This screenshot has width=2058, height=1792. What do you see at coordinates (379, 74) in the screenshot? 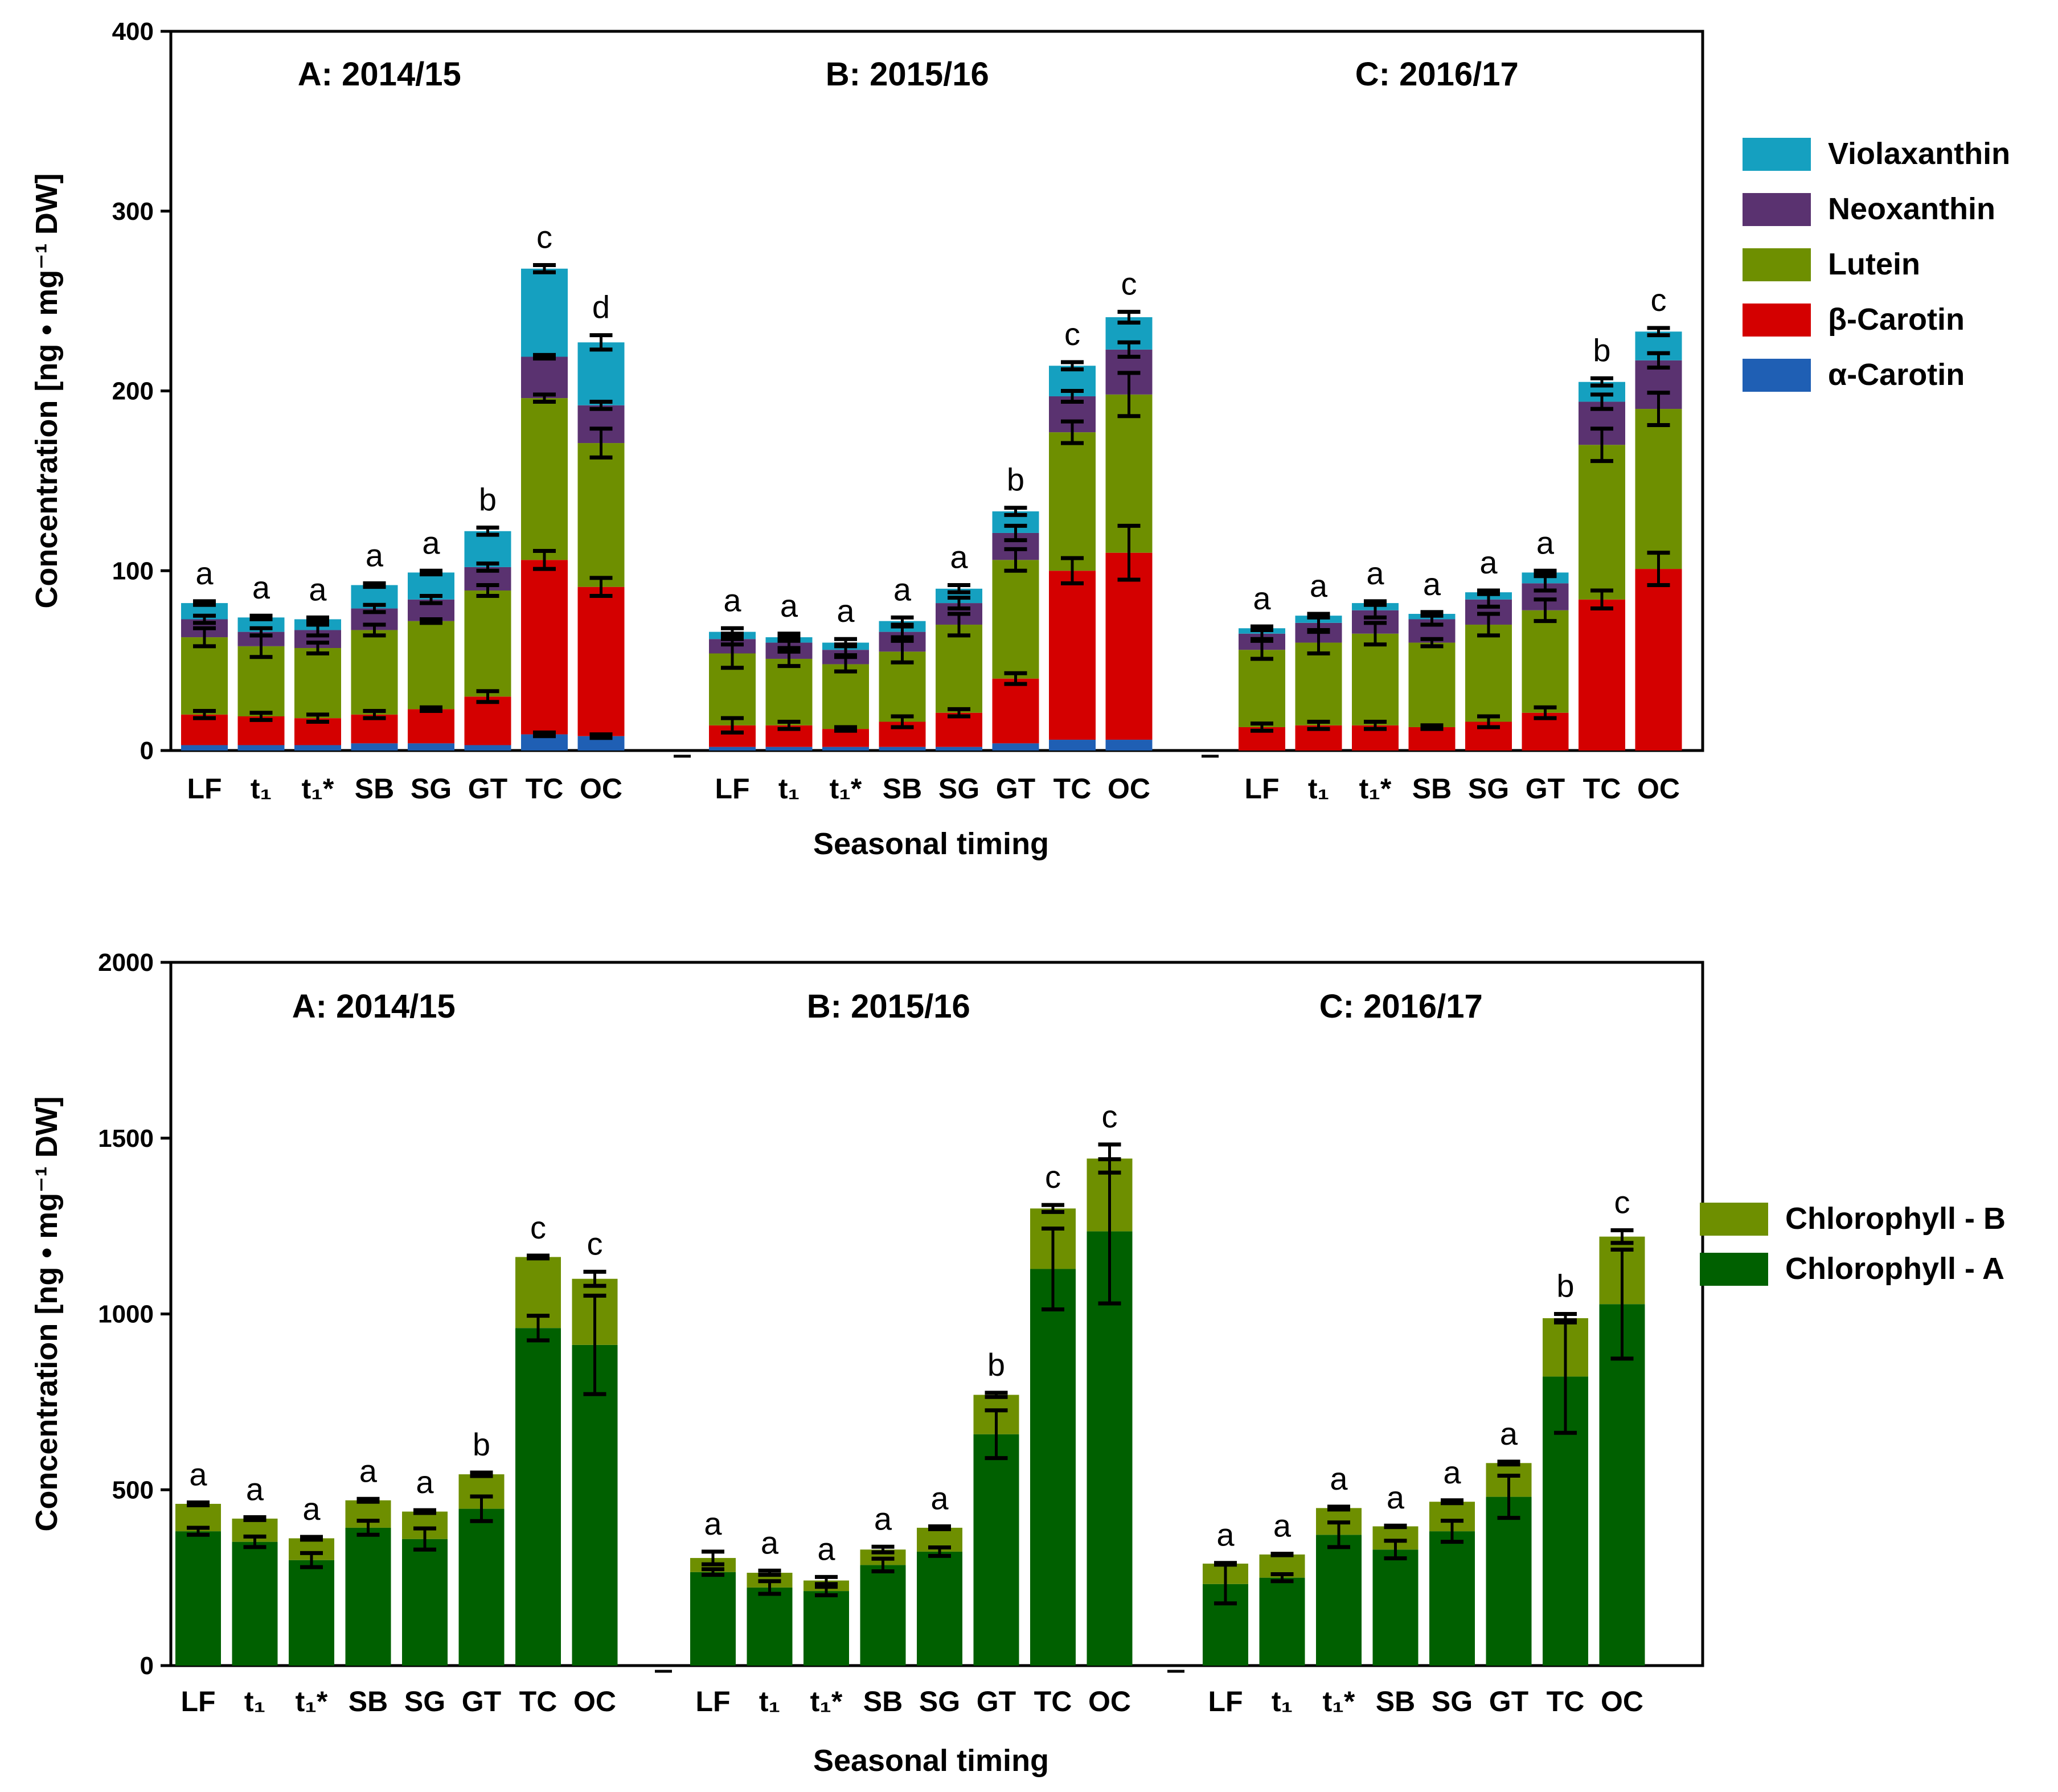
I see `panel-title: A: 2014/15` at bounding box center [379, 74].